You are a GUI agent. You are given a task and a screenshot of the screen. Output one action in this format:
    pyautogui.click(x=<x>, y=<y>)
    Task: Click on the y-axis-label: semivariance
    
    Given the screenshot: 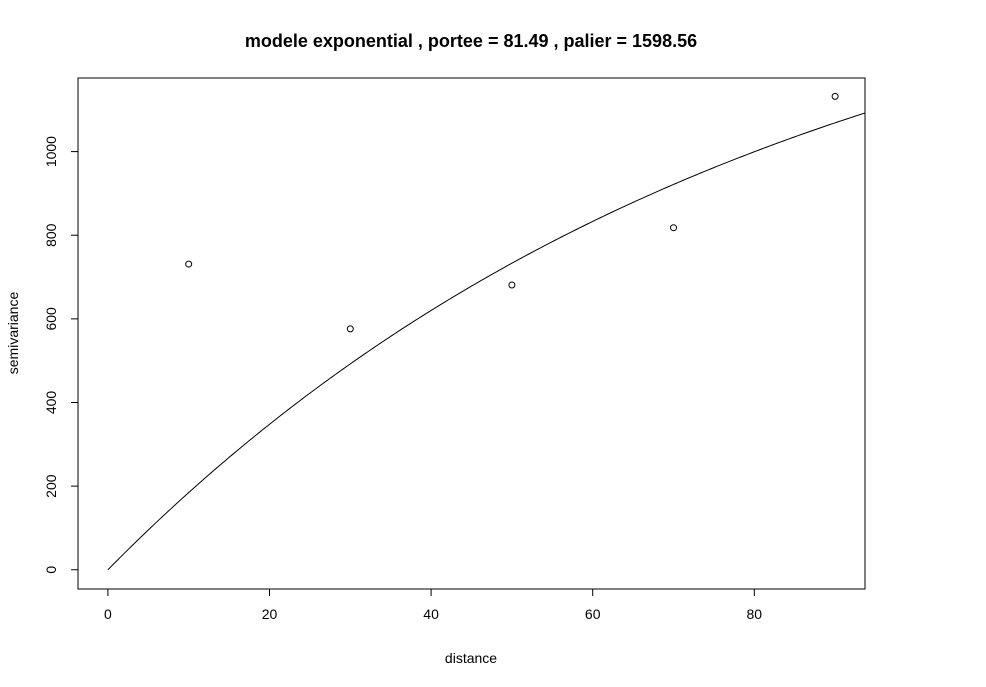 What is the action you would take?
    pyautogui.click(x=13, y=333)
    